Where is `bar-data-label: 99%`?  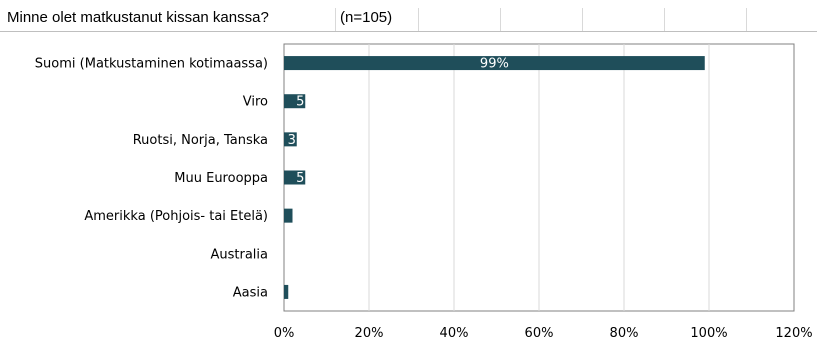
bar-data-label: 99% is located at coordinates (494, 64).